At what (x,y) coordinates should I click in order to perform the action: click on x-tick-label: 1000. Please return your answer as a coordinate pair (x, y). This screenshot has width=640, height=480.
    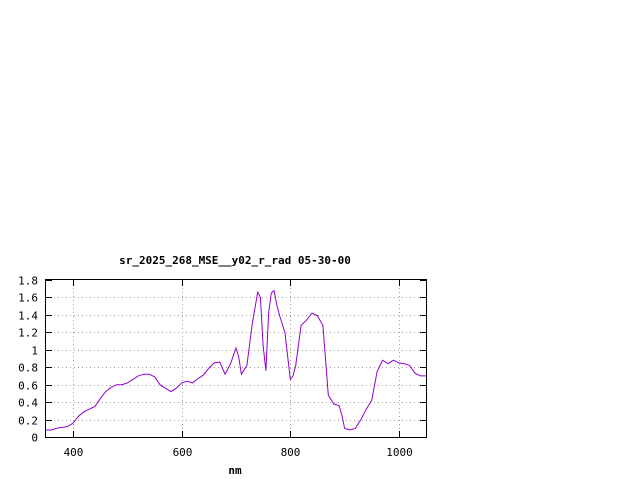
    Looking at the image, I should click on (399, 452).